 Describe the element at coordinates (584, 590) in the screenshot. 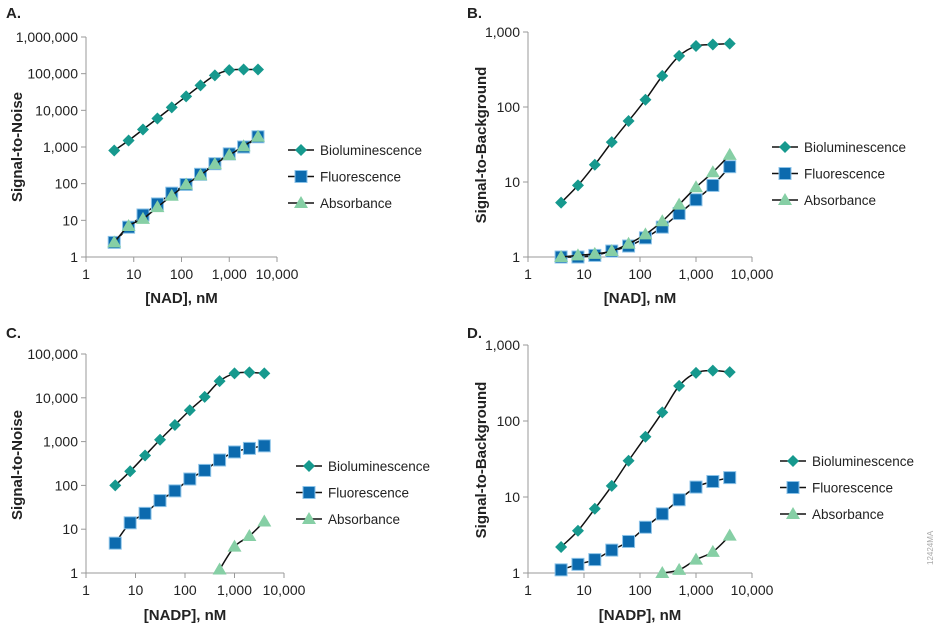

I see `x-tick-label: 10` at that location.